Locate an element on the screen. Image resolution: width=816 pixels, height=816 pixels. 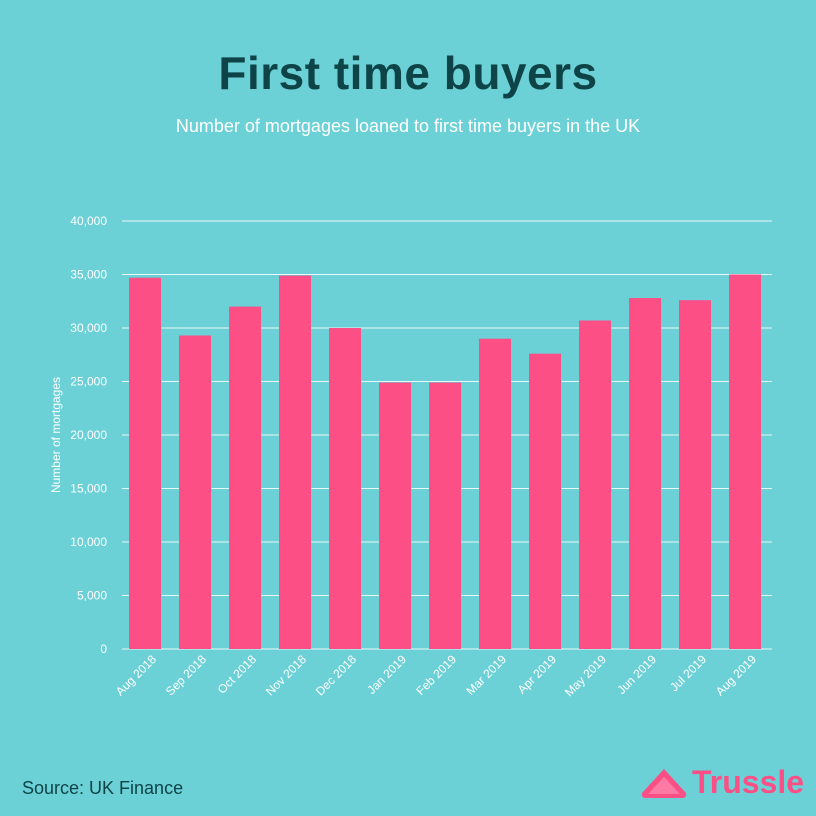
x-tick-label: Dec 2018 is located at coordinates (336, 675).